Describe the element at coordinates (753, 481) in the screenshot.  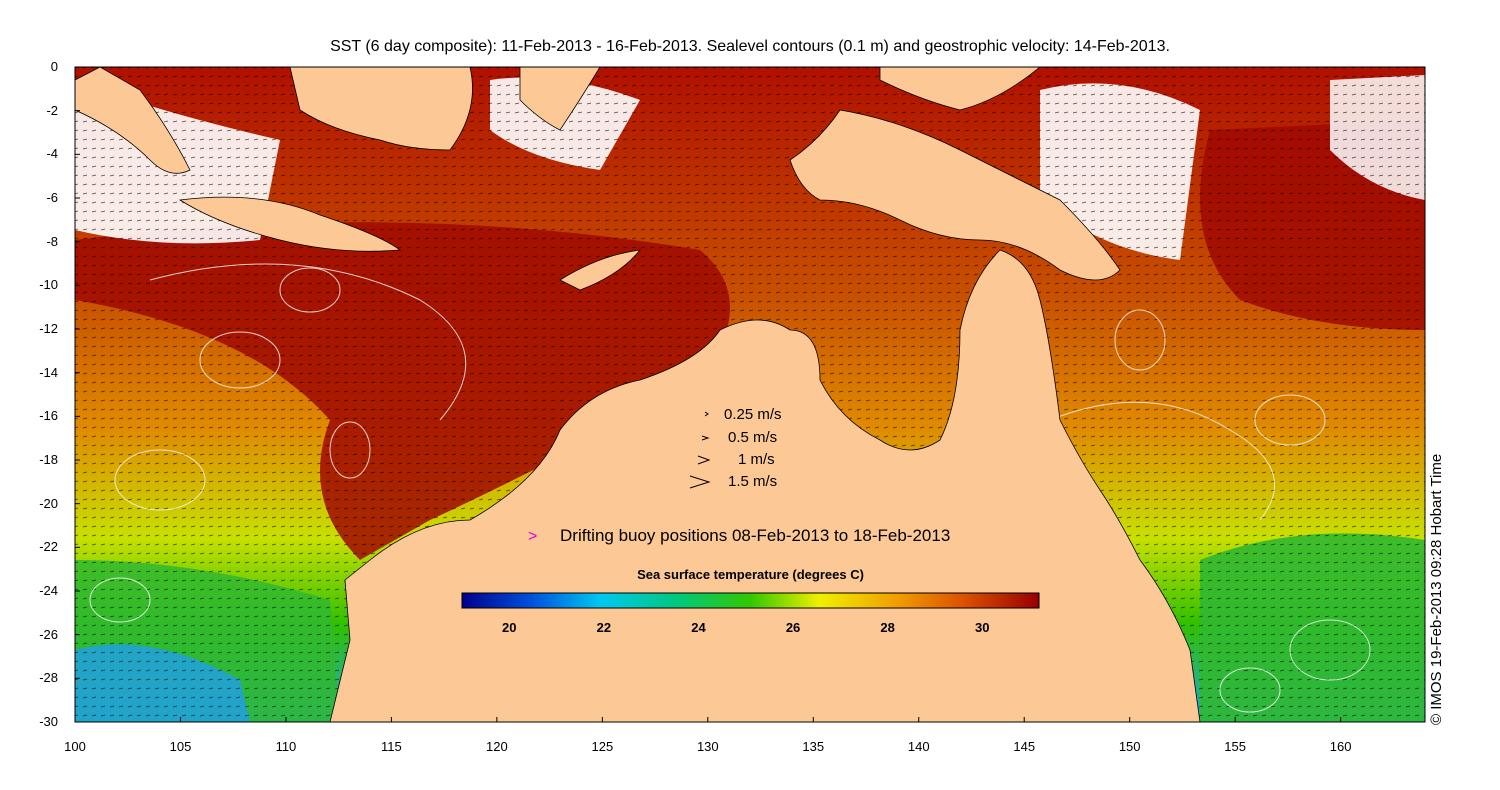
I see `velocity-legend-label: 1.5 m/s` at that location.